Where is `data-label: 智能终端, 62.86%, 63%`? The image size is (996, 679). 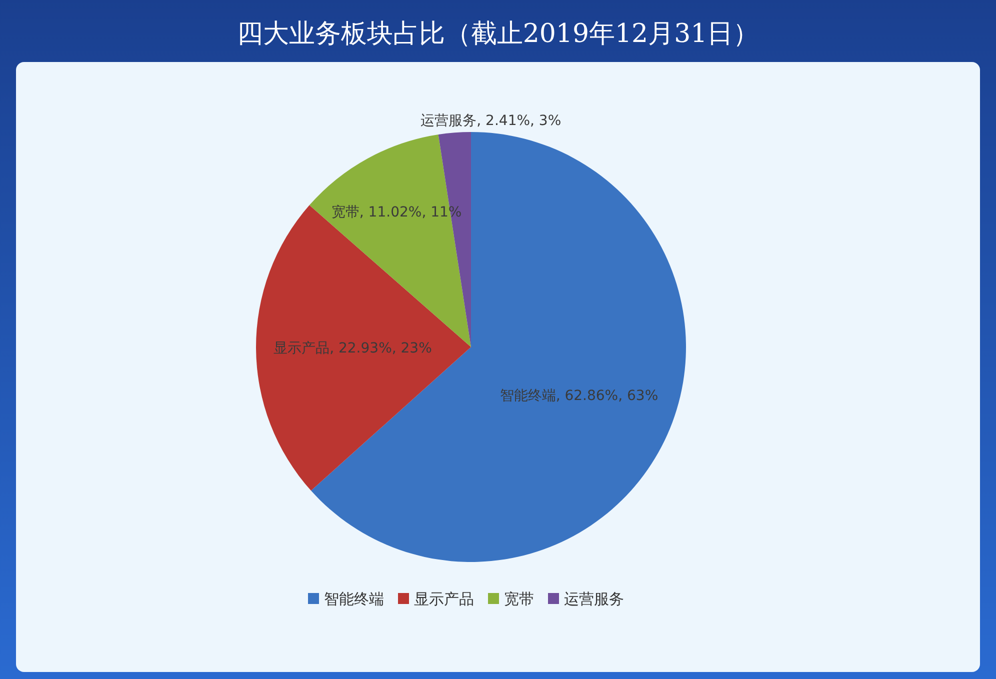 data-label: 智能终端, 62.86%, 63% is located at coordinates (579, 396).